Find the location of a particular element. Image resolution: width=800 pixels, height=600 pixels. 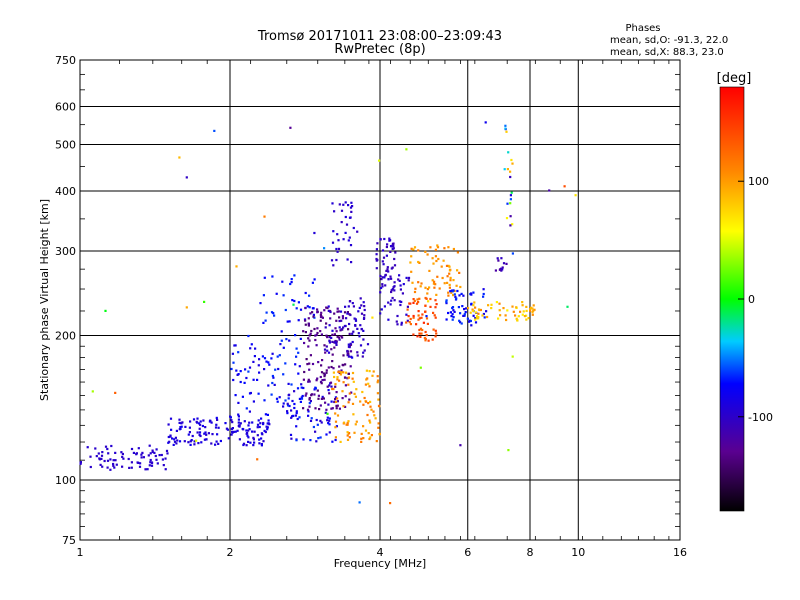

colorbar-tick-label: -100 is located at coordinates (760, 417).